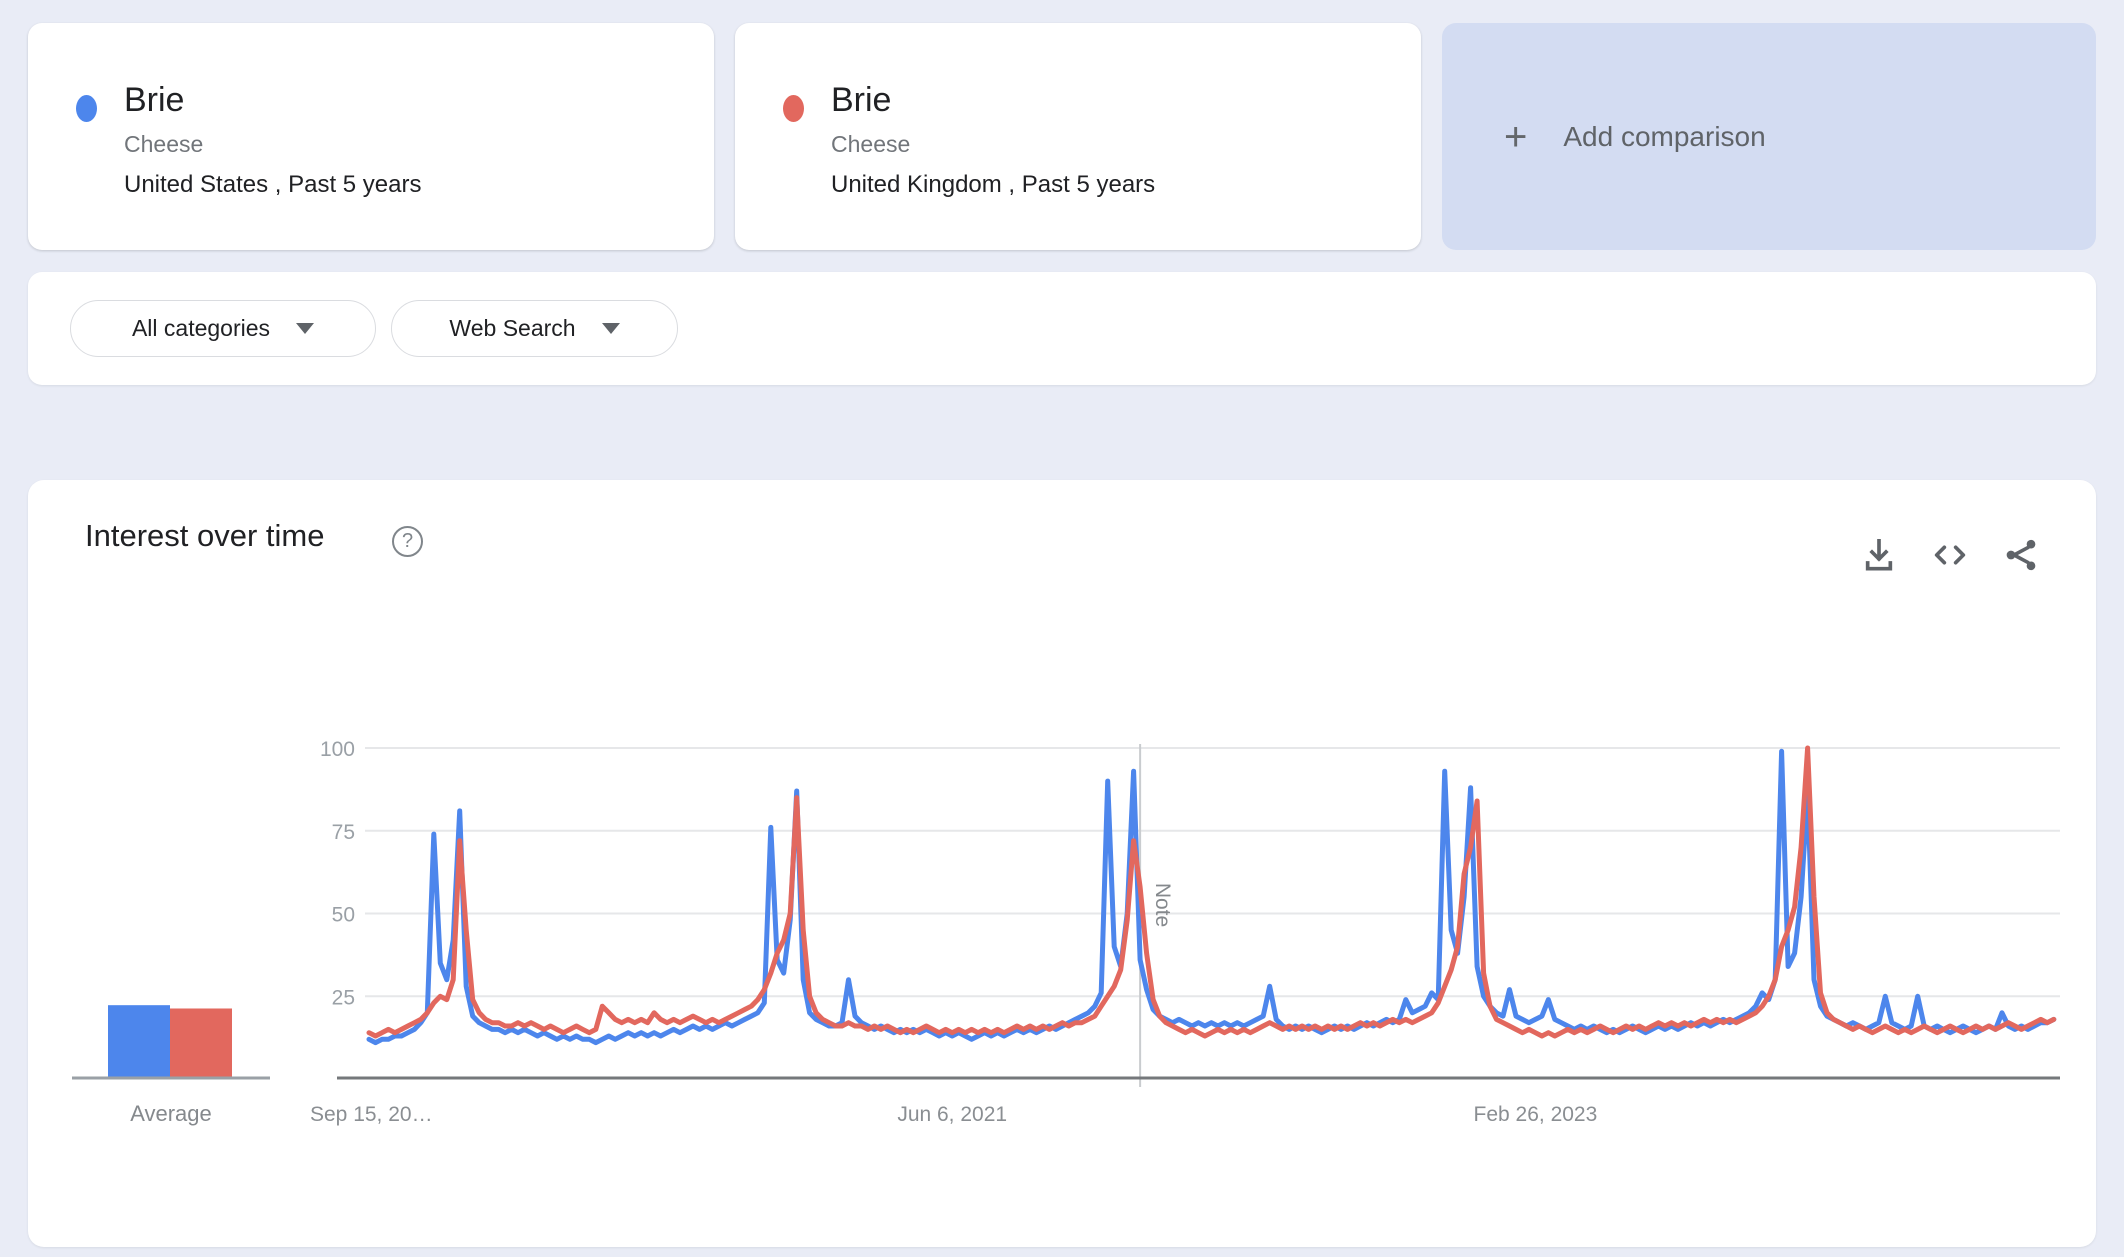 Image resolution: width=2124 pixels, height=1257 pixels. What do you see at coordinates (201, 328) in the screenshot?
I see `category-dropdown-label: All categories` at bounding box center [201, 328].